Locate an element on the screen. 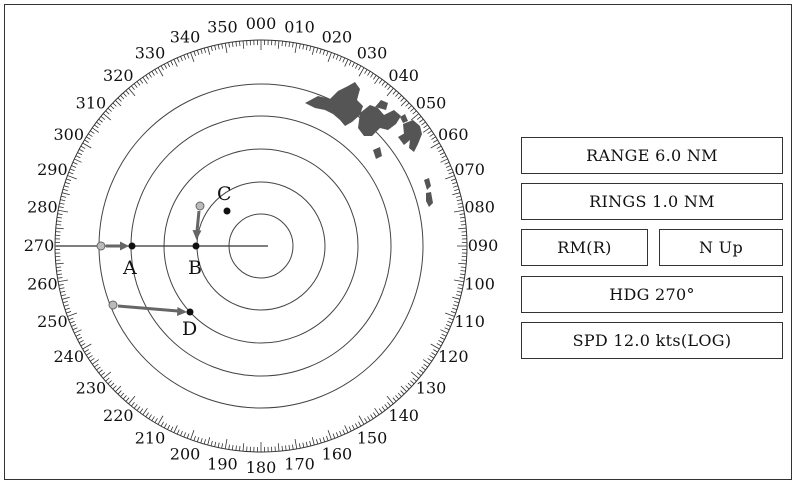  target-a-trail-dot is located at coordinates (101, 246).